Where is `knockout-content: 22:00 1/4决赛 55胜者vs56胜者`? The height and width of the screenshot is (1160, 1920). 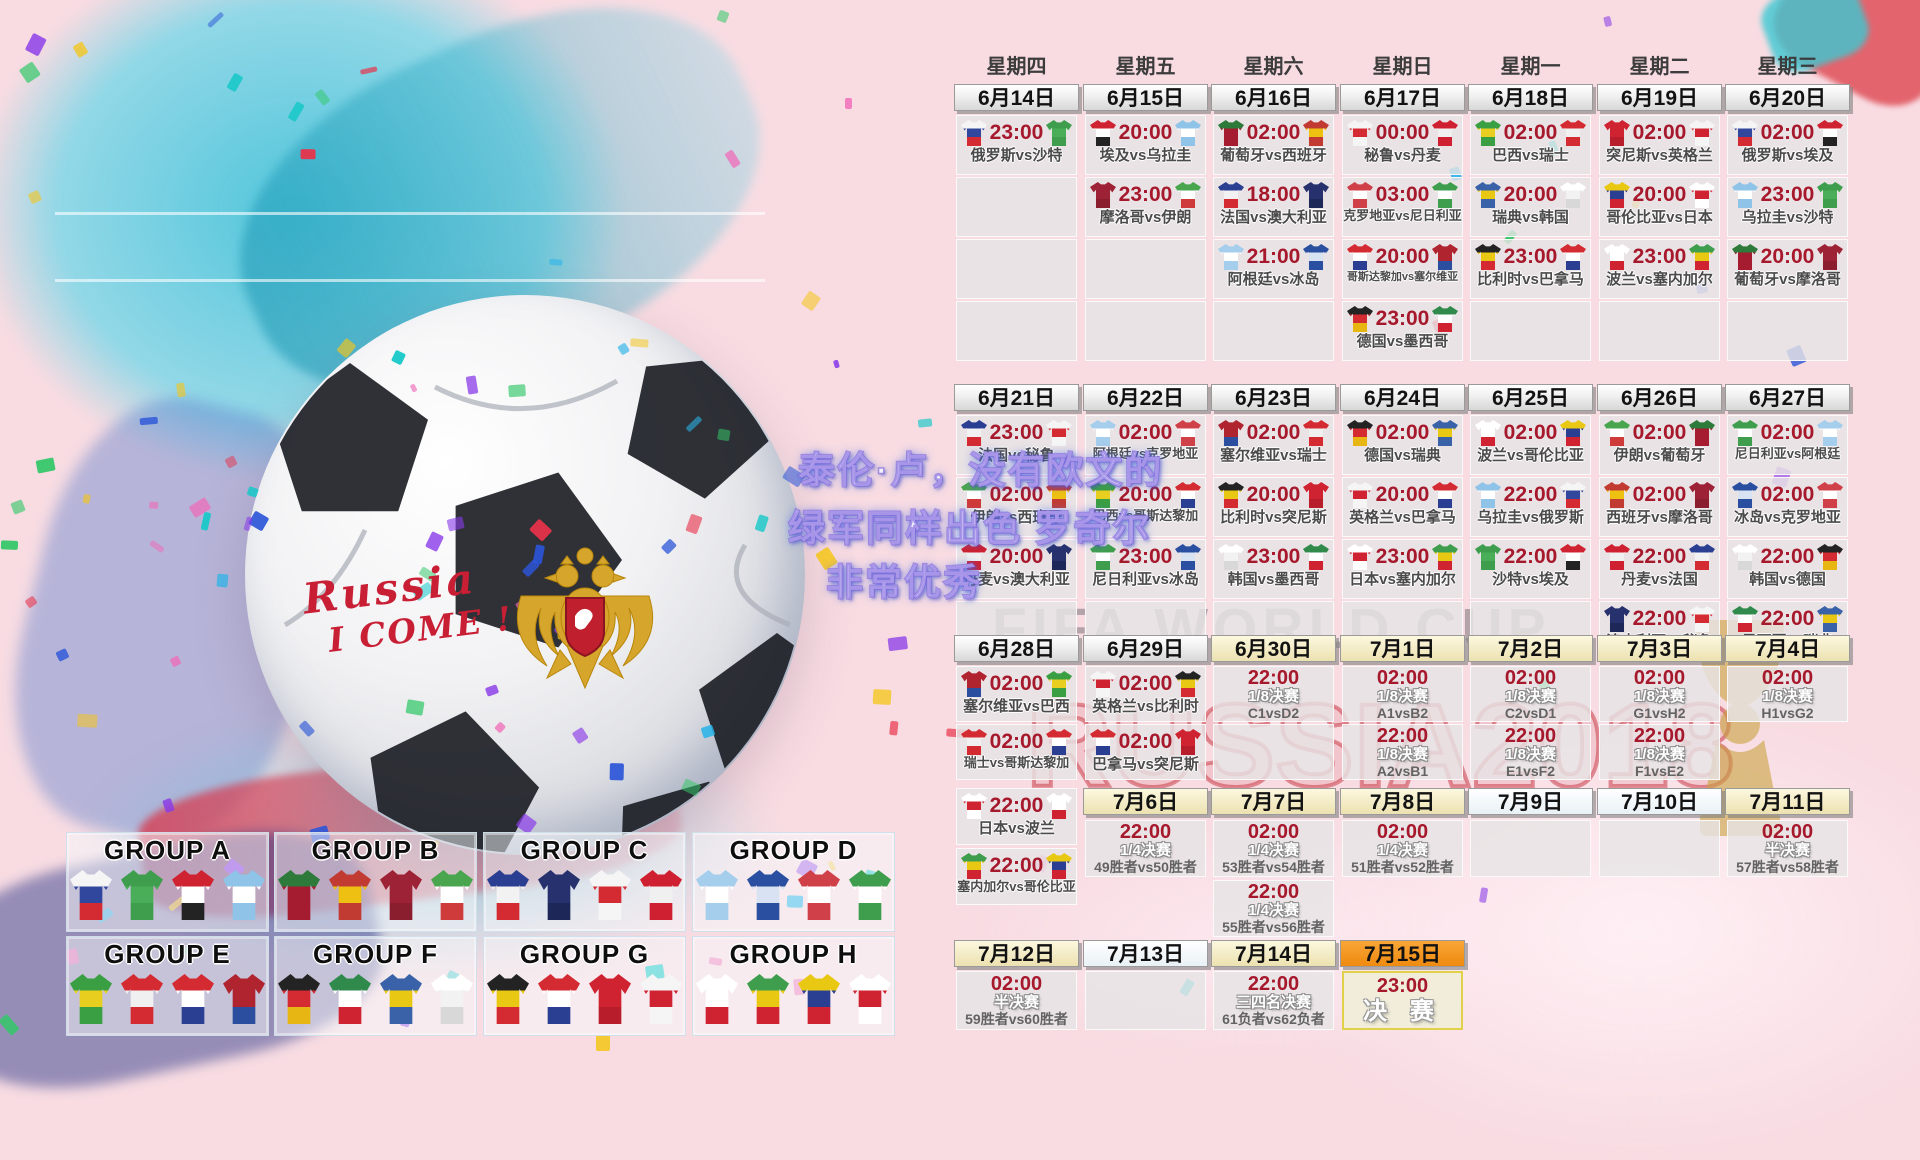
knockout-content: 22:00 1/4决赛 55胜者vs56胜者 is located at coordinates (1273, 908).